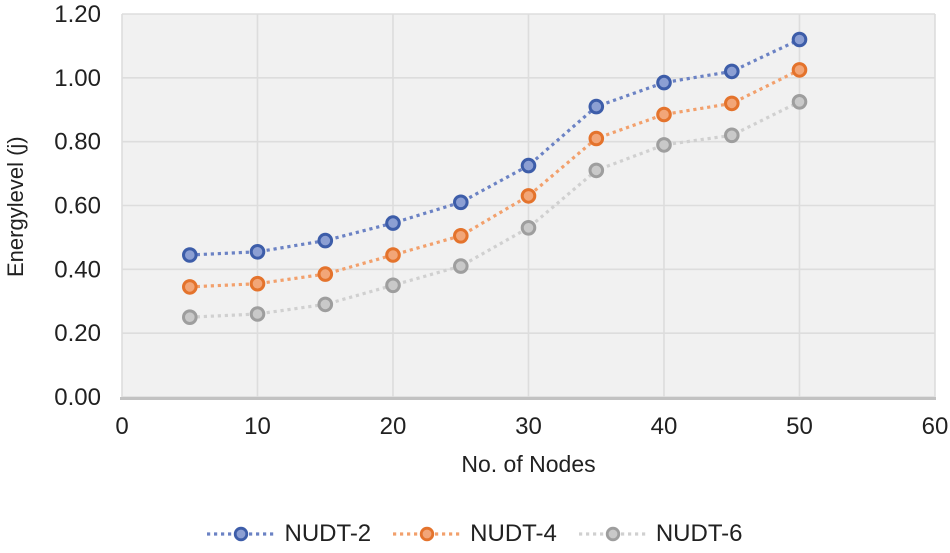 The height and width of the screenshot is (553, 950). What do you see at coordinates (15, 206) in the screenshot?
I see `y-axis-title: Energylevel (j)` at bounding box center [15, 206].